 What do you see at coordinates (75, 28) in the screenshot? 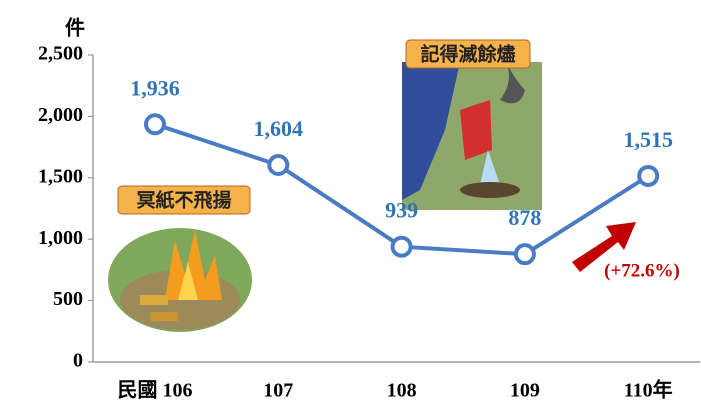
I see `y-axis-label: 件` at bounding box center [75, 28].